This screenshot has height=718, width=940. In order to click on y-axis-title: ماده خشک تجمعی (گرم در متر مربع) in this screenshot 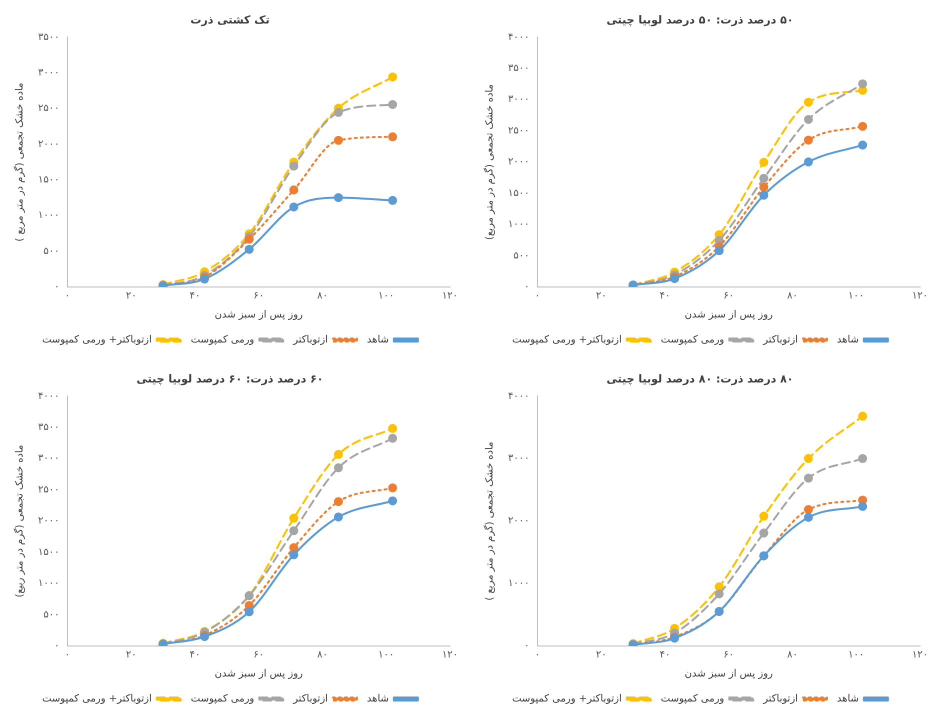, I will do `click(490, 162)`.